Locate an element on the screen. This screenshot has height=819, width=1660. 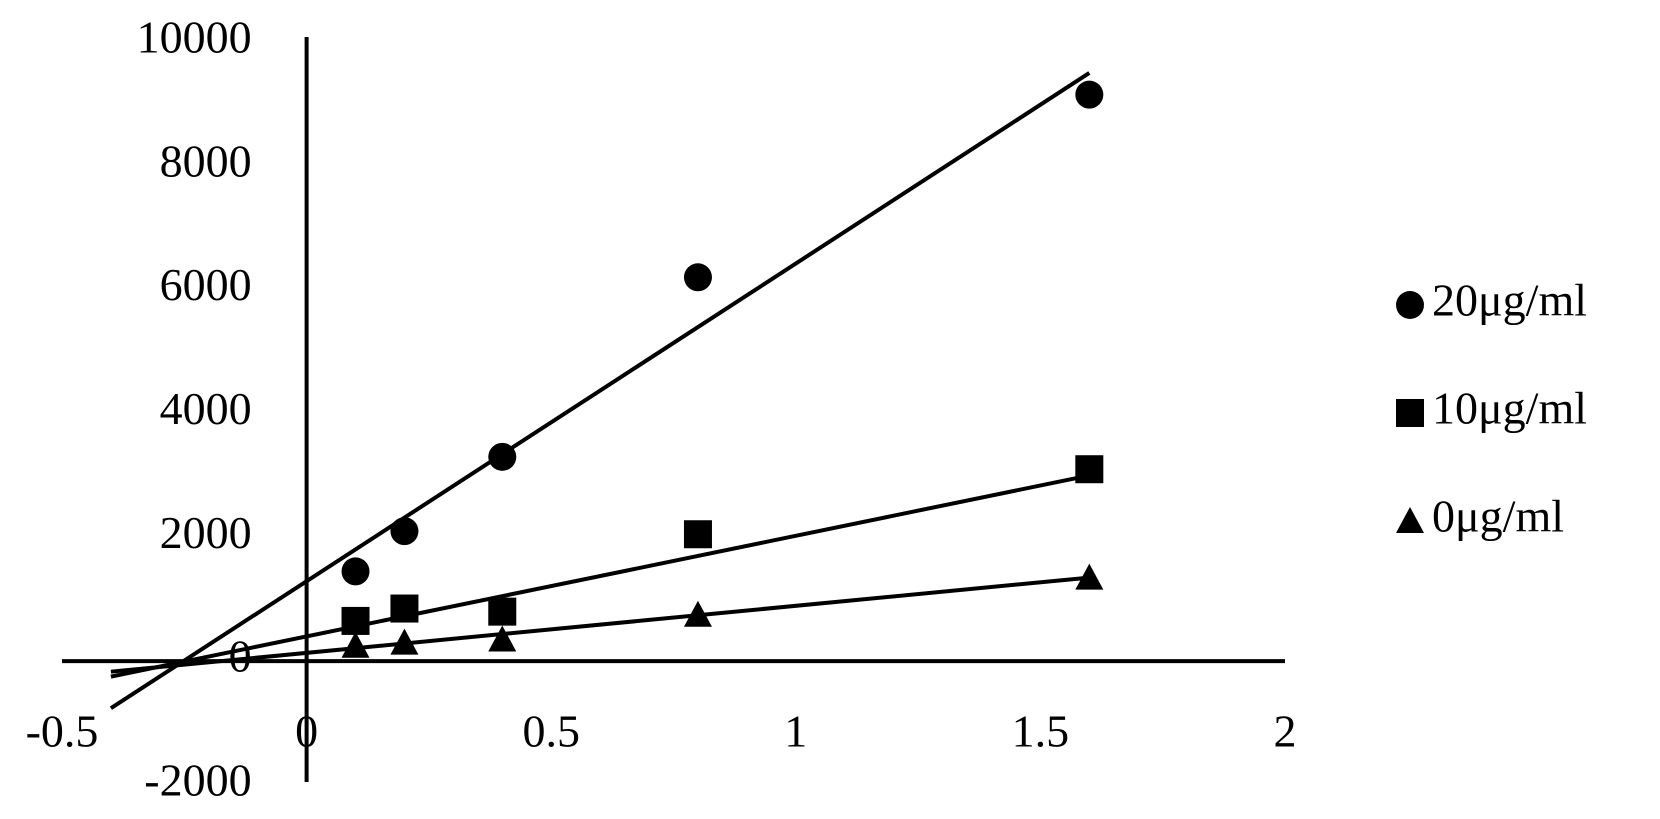
y-tick-label: 10000 is located at coordinates (194, 37).